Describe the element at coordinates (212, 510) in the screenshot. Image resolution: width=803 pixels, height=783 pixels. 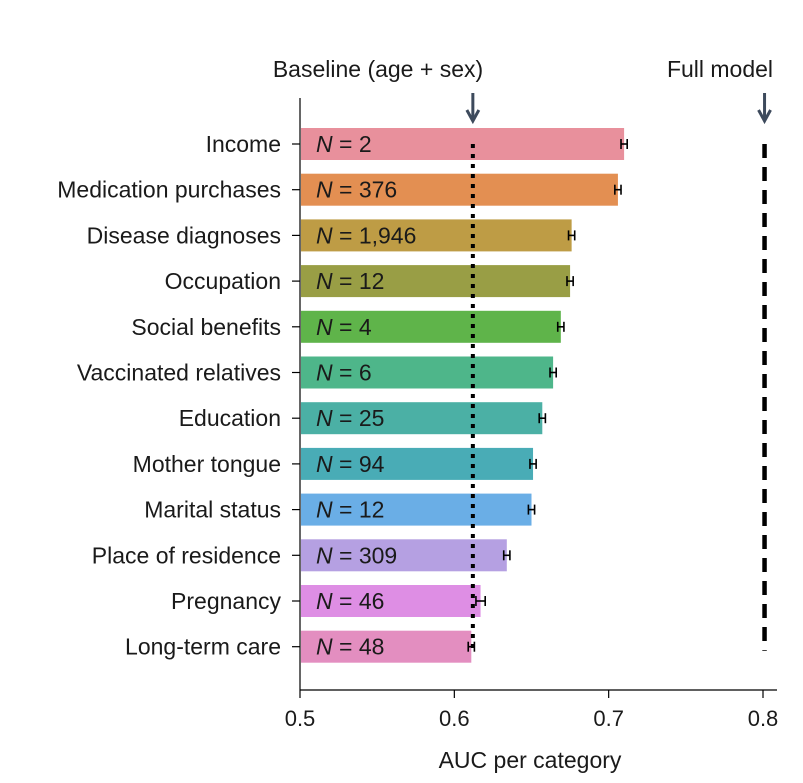
I see `category-label-marital-status: Marital status` at that location.